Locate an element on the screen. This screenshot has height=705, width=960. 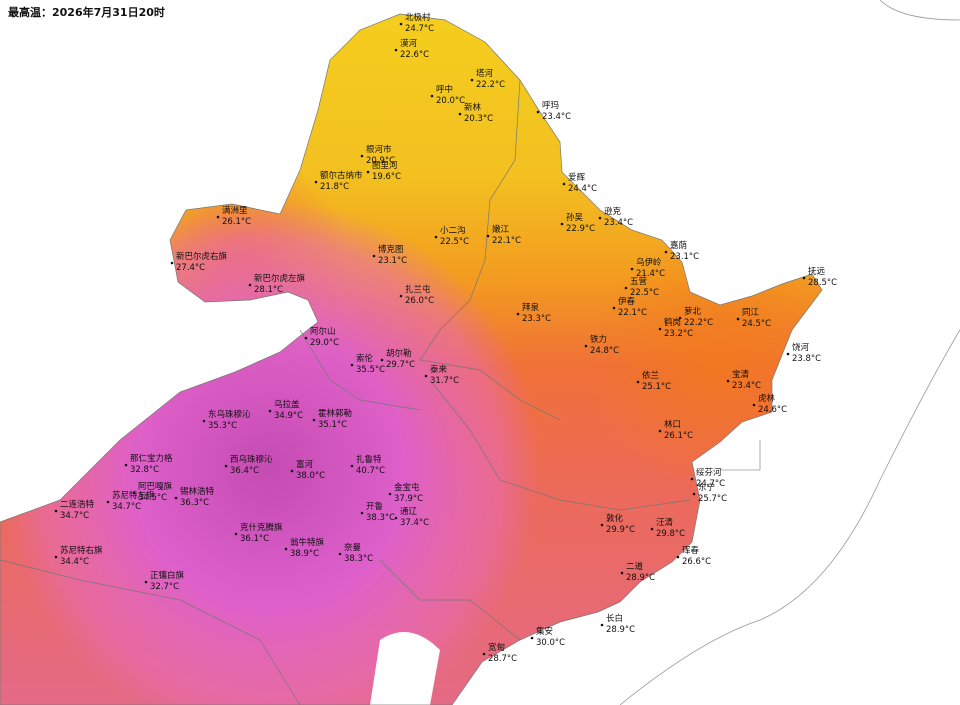
station-temp: 29.9°C is located at coordinates (620, 530).